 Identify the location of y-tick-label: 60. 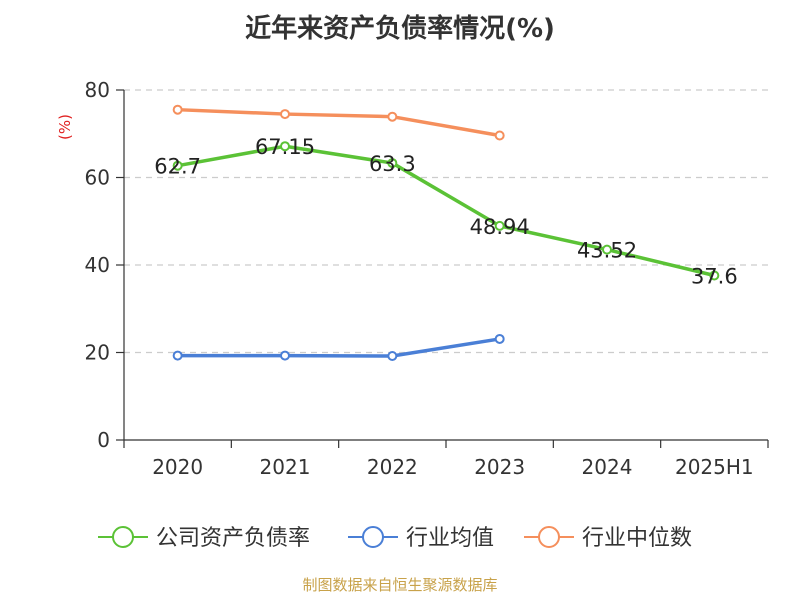
(97, 178).